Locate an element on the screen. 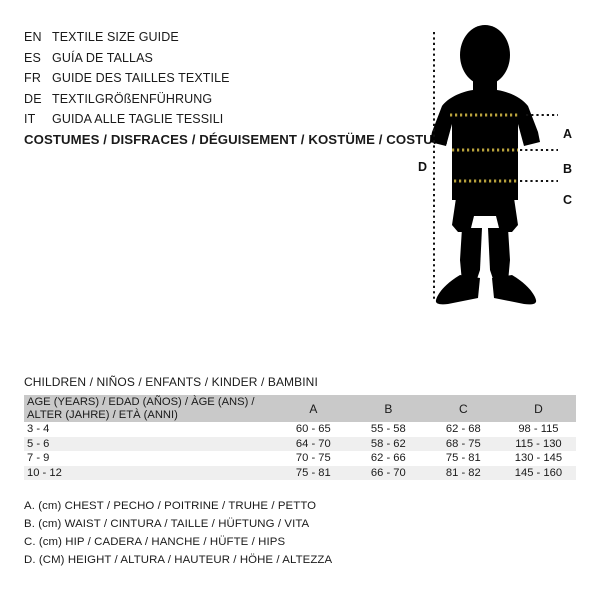 The image size is (600, 600). table-row: 5 - 6 64 - 70 58 - 62 68 - 75 115 - 130 is located at coordinates (300, 443).